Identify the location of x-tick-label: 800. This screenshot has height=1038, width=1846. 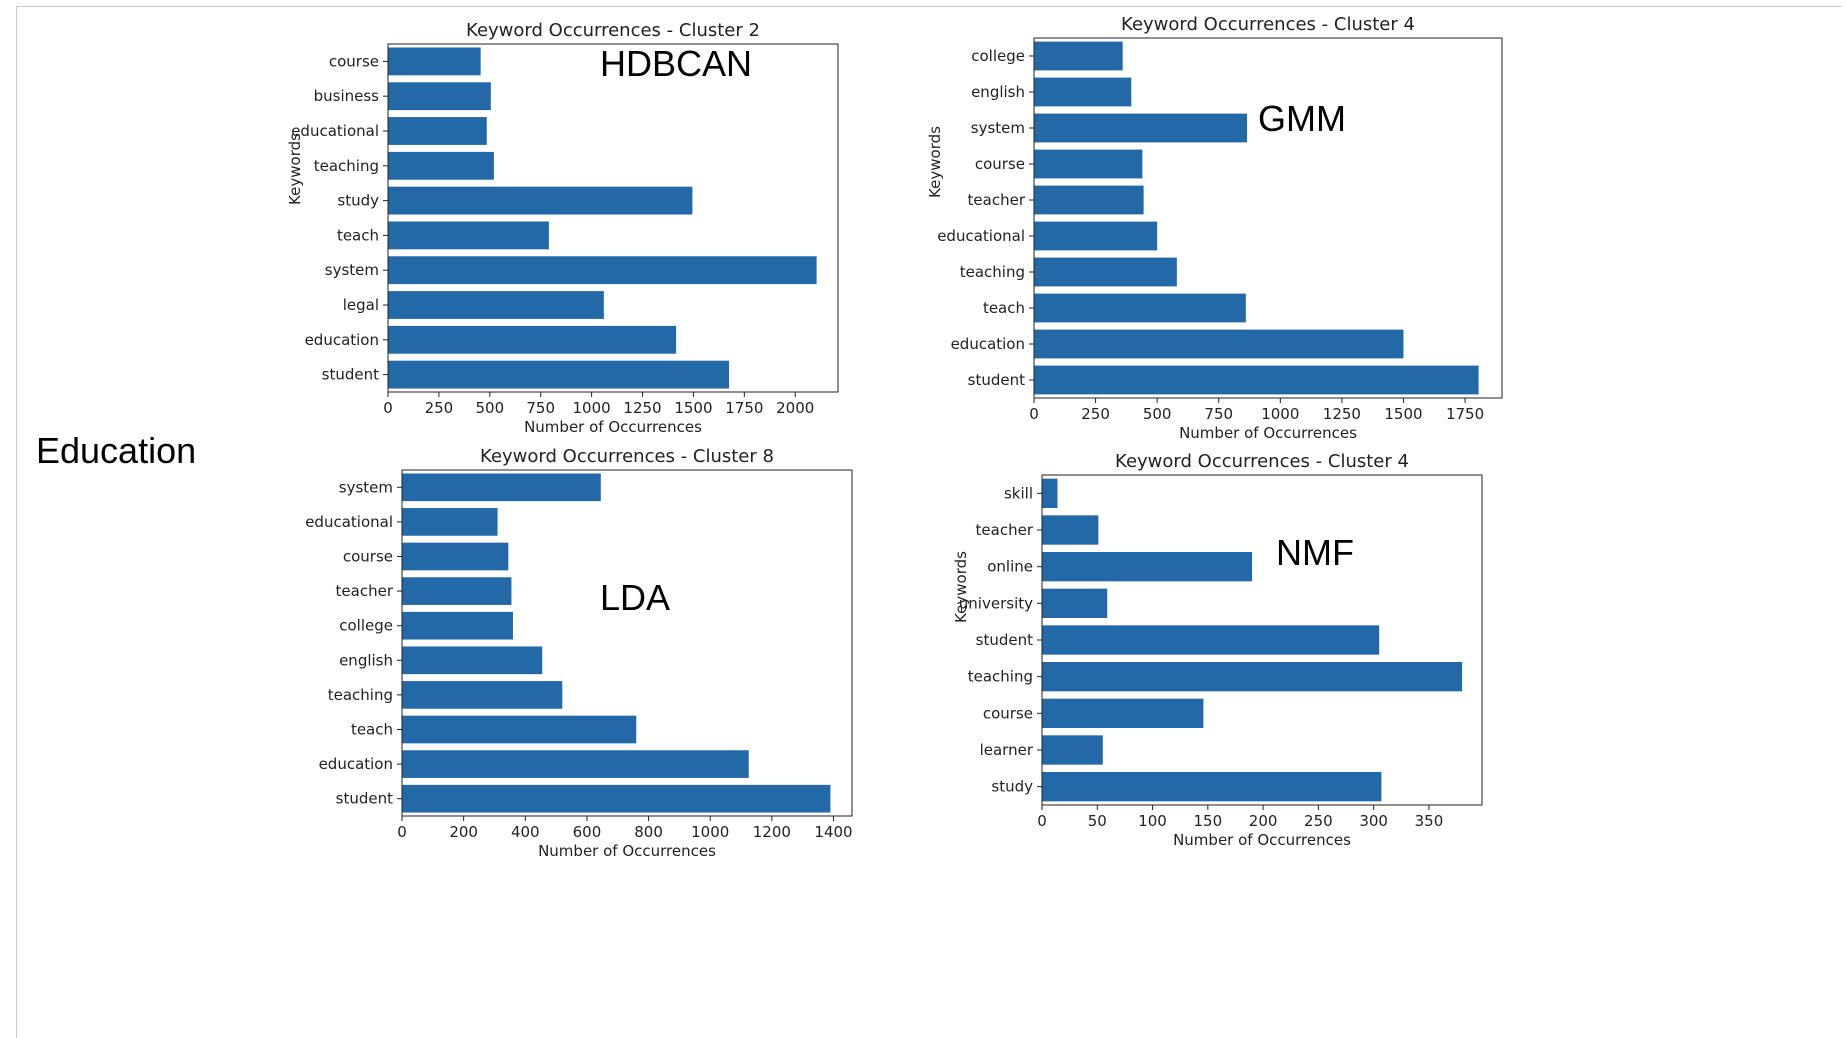
(648, 832).